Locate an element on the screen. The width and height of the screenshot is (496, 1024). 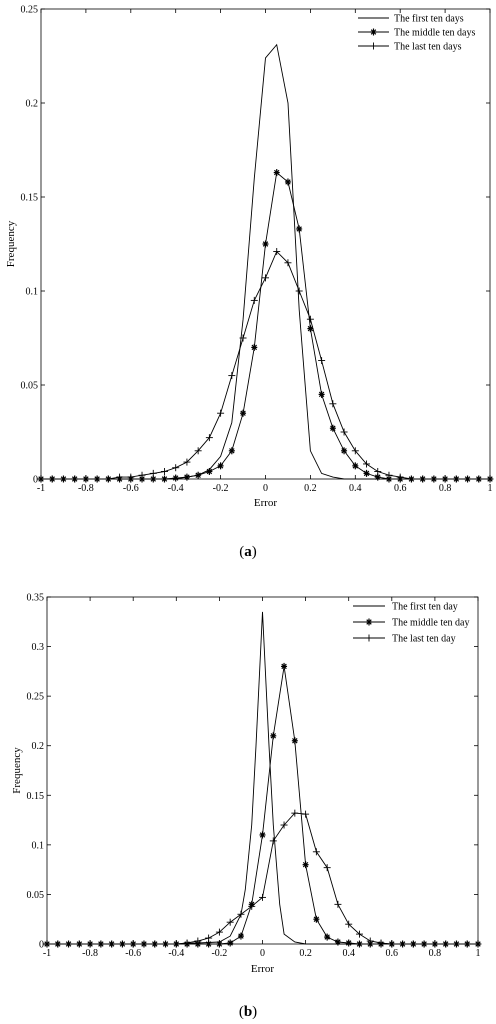
panel-b-x-tick-label: -0.6 is located at coordinates (133, 953).